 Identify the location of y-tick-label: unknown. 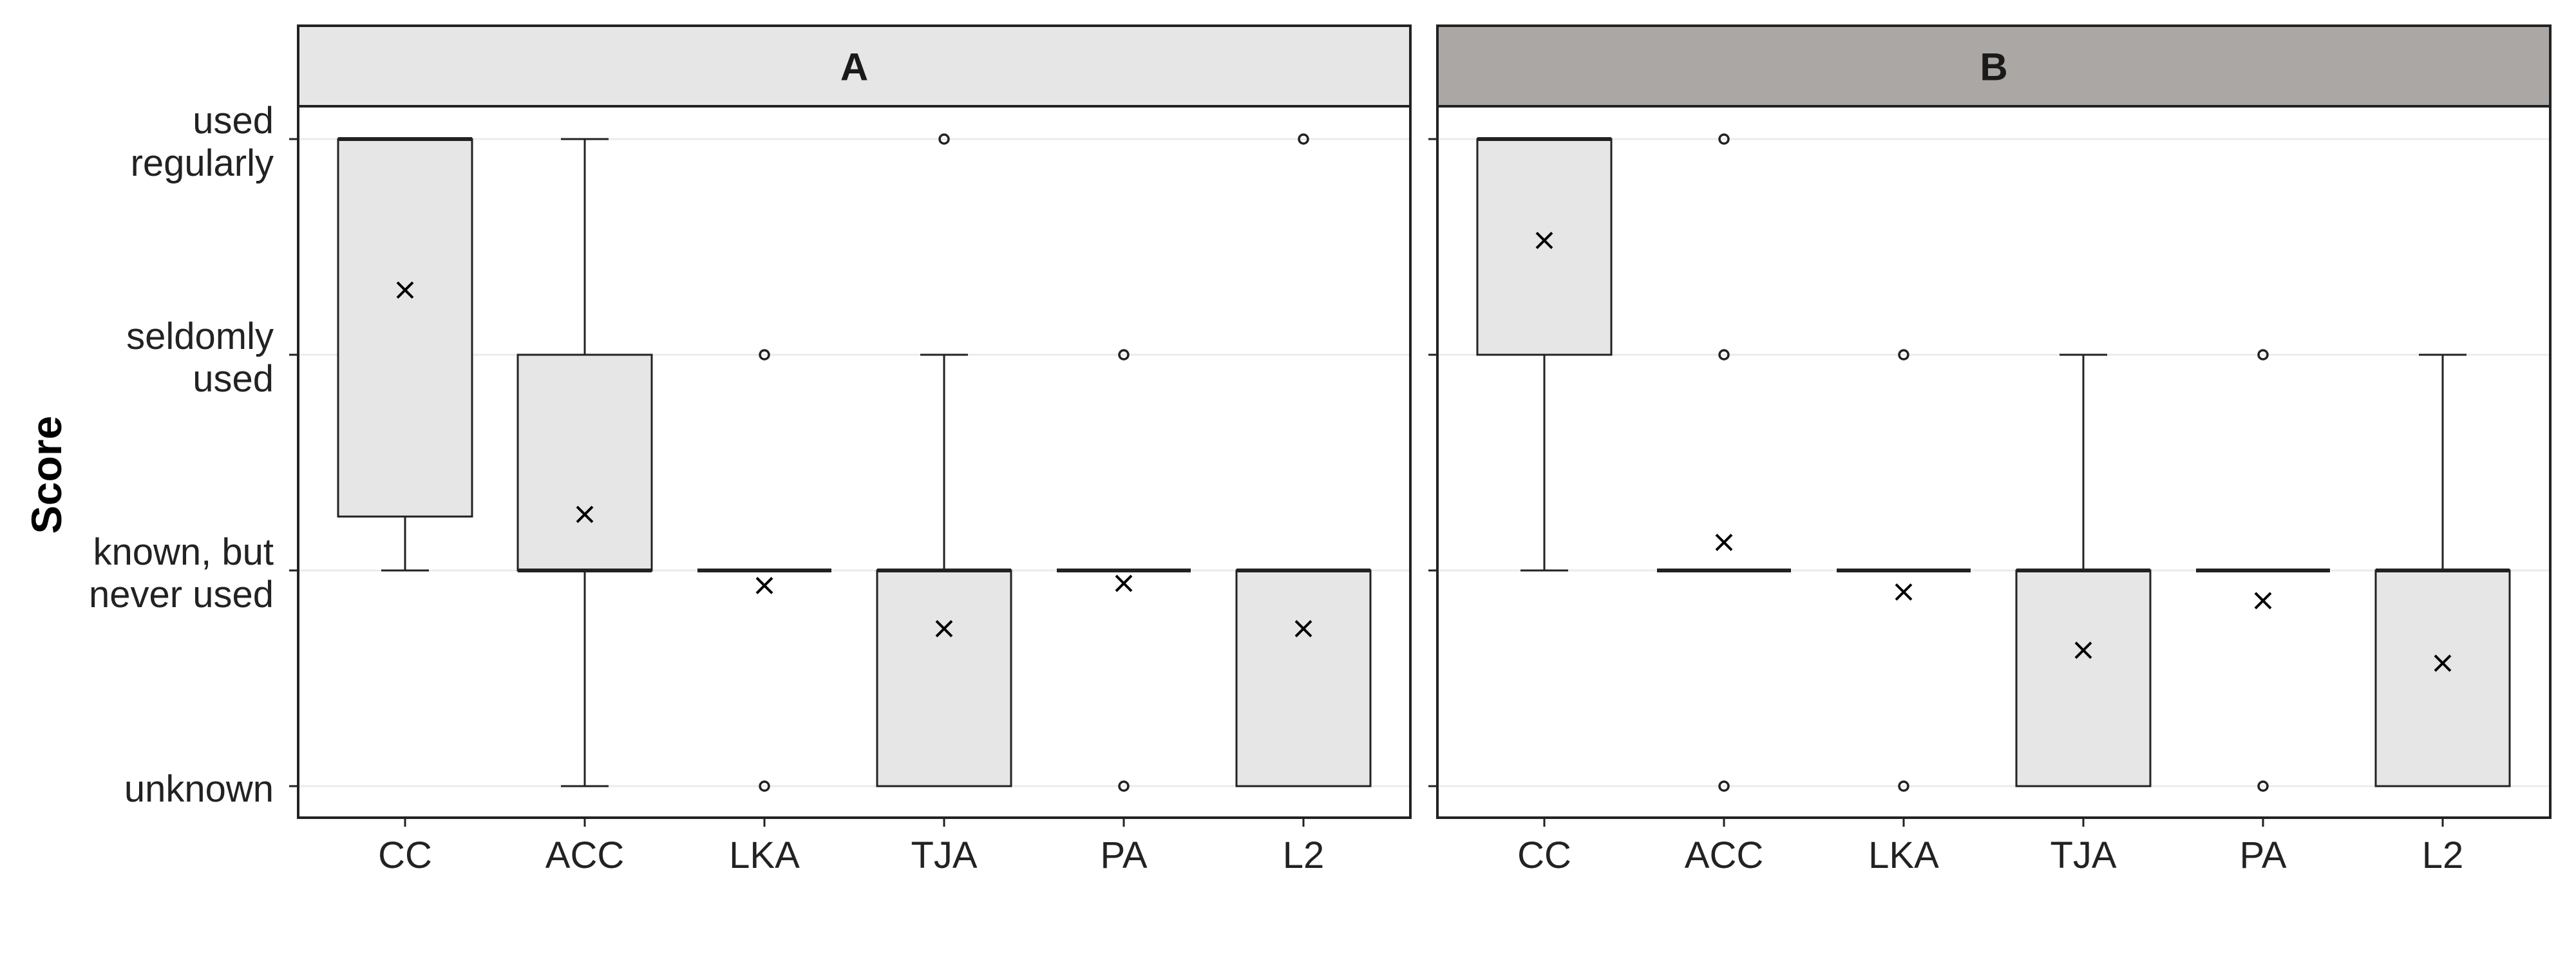
(199, 789).